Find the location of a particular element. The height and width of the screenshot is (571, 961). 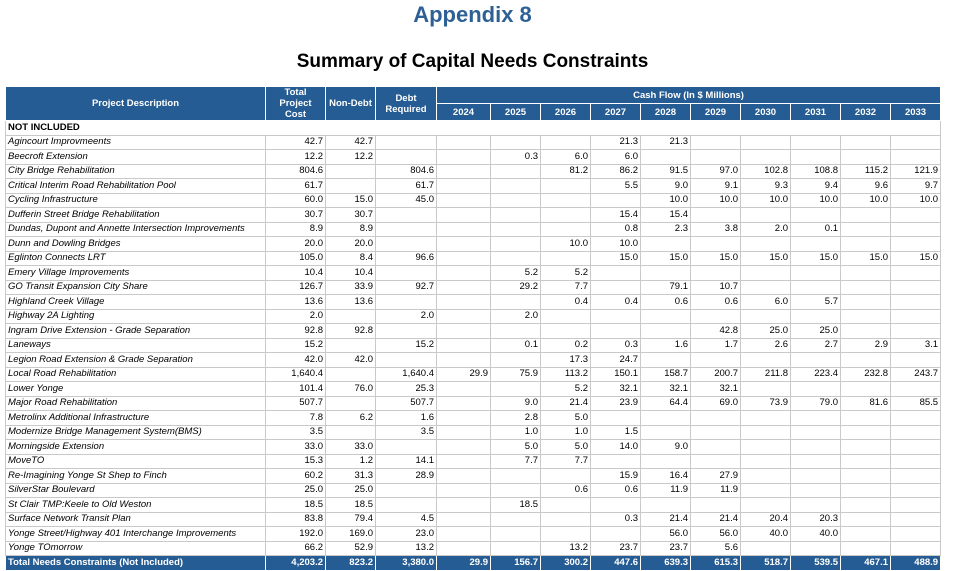

cell: 28.9 is located at coordinates (406, 476).